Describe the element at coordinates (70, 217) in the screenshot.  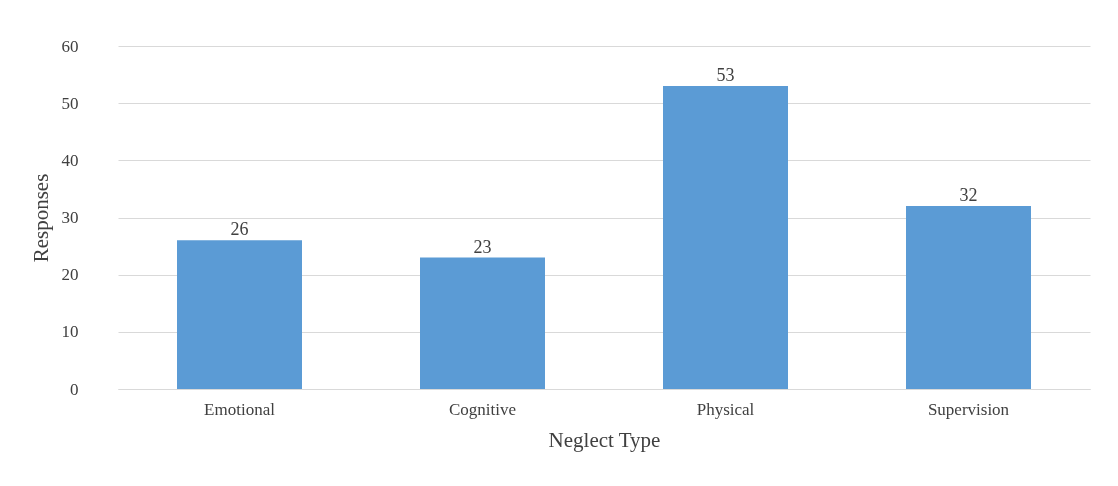
I see `y-tick-label: 30` at that location.